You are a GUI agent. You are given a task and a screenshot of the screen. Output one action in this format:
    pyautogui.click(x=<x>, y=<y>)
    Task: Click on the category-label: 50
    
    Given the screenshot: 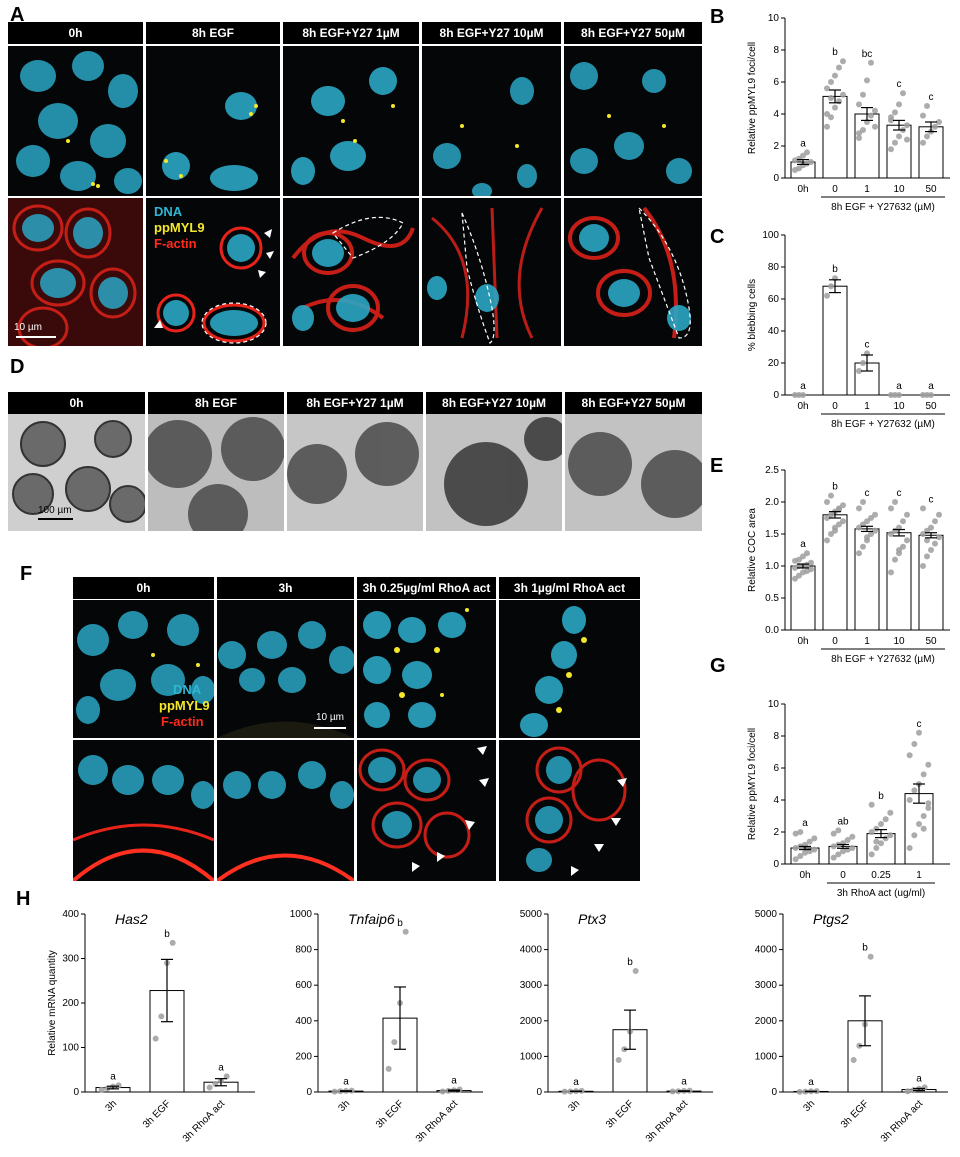 What is the action you would take?
    pyautogui.click(x=931, y=406)
    